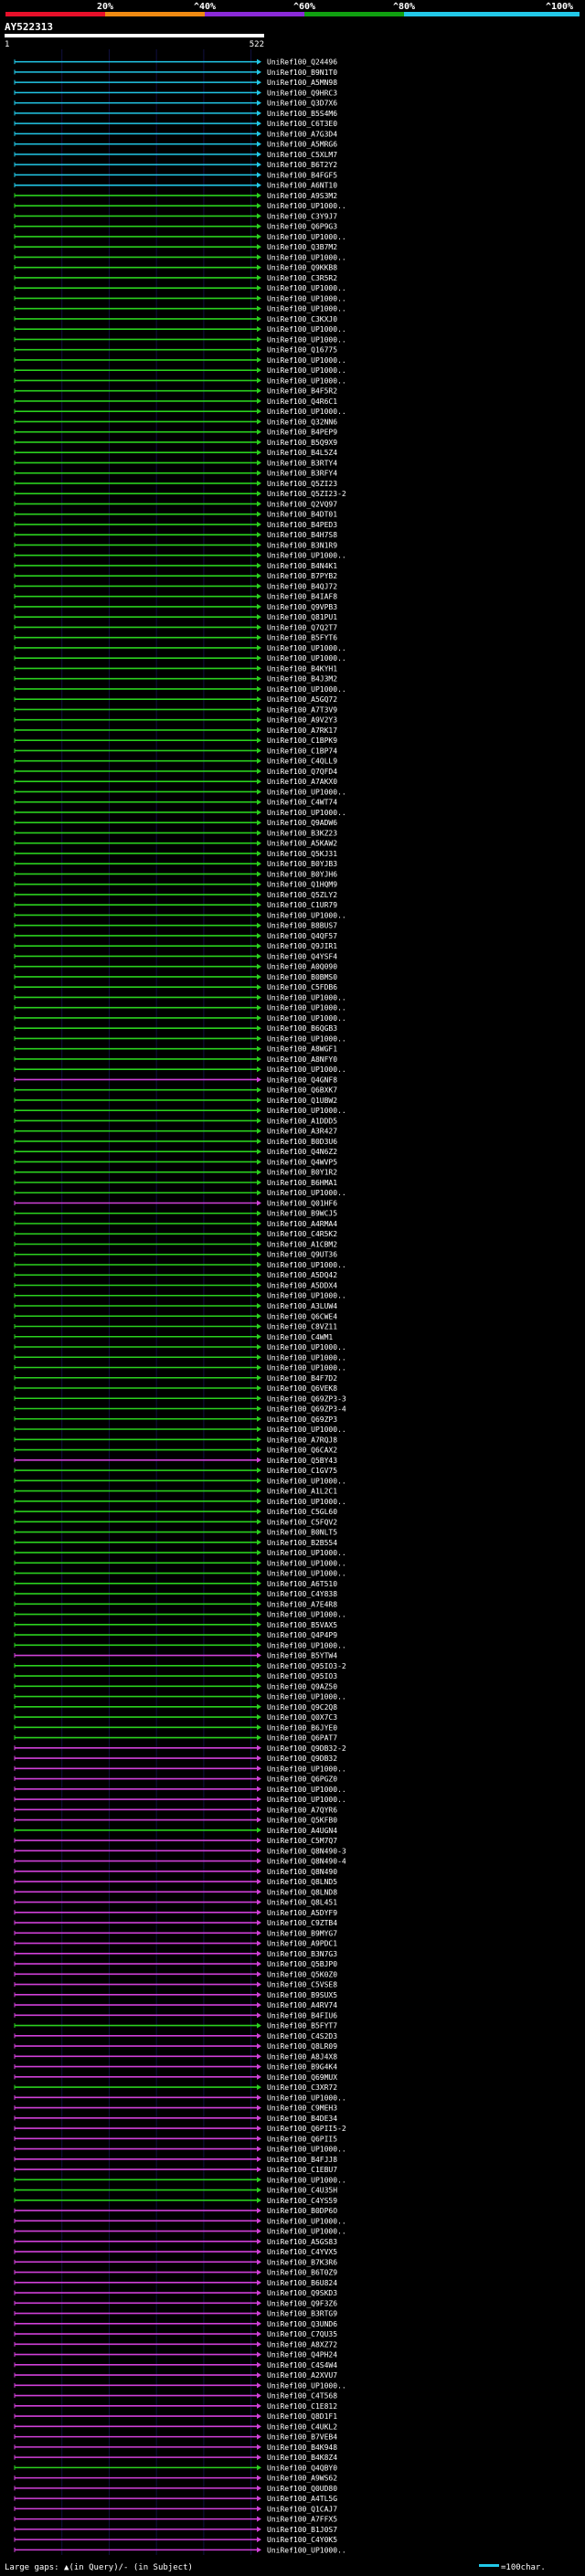  What do you see at coordinates (302, 1872) in the screenshot?
I see `hit-label: UniRef100_Q8N490` at bounding box center [302, 1872].